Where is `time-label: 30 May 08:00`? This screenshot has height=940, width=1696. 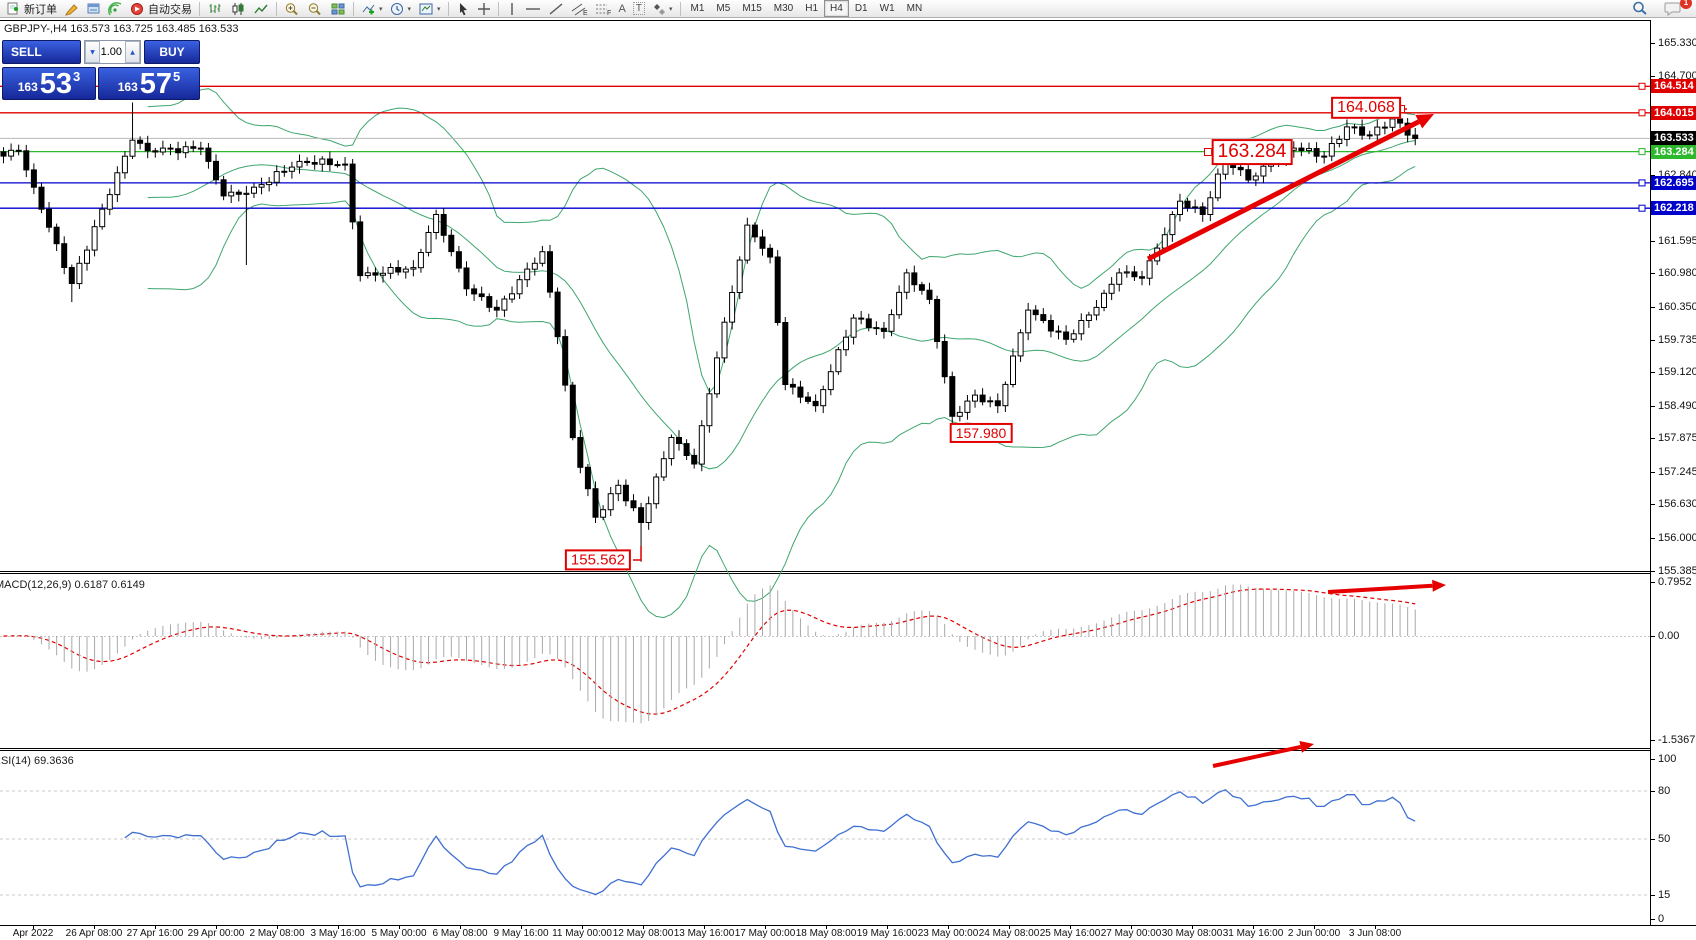
time-label: 30 May 08:00 is located at coordinates (1192, 933).